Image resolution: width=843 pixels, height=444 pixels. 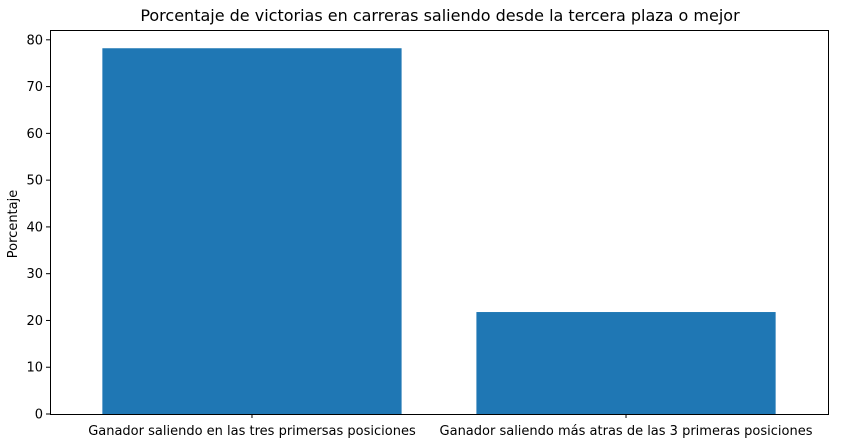 What do you see at coordinates (34, 274) in the screenshot?
I see `y-tick-label-3: 30` at bounding box center [34, 274].